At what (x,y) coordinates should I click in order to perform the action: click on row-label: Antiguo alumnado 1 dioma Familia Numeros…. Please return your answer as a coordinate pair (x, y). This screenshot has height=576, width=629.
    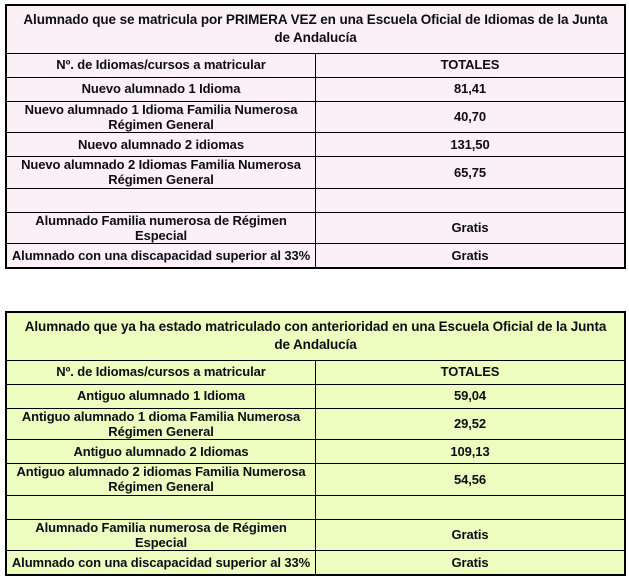
    Looking at the image, I should click on (160, 424).